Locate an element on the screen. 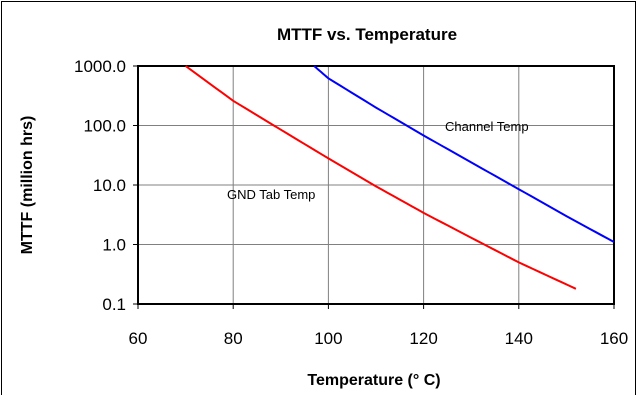 Image resolution: width=637 pixels, height=395 pixels. y-tick-label: 1000.0 is located at coordinates (100, 66).